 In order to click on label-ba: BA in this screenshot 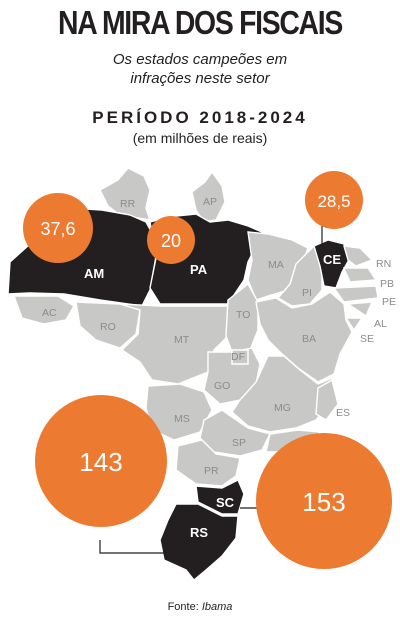, I will do `click(309, 339)`.